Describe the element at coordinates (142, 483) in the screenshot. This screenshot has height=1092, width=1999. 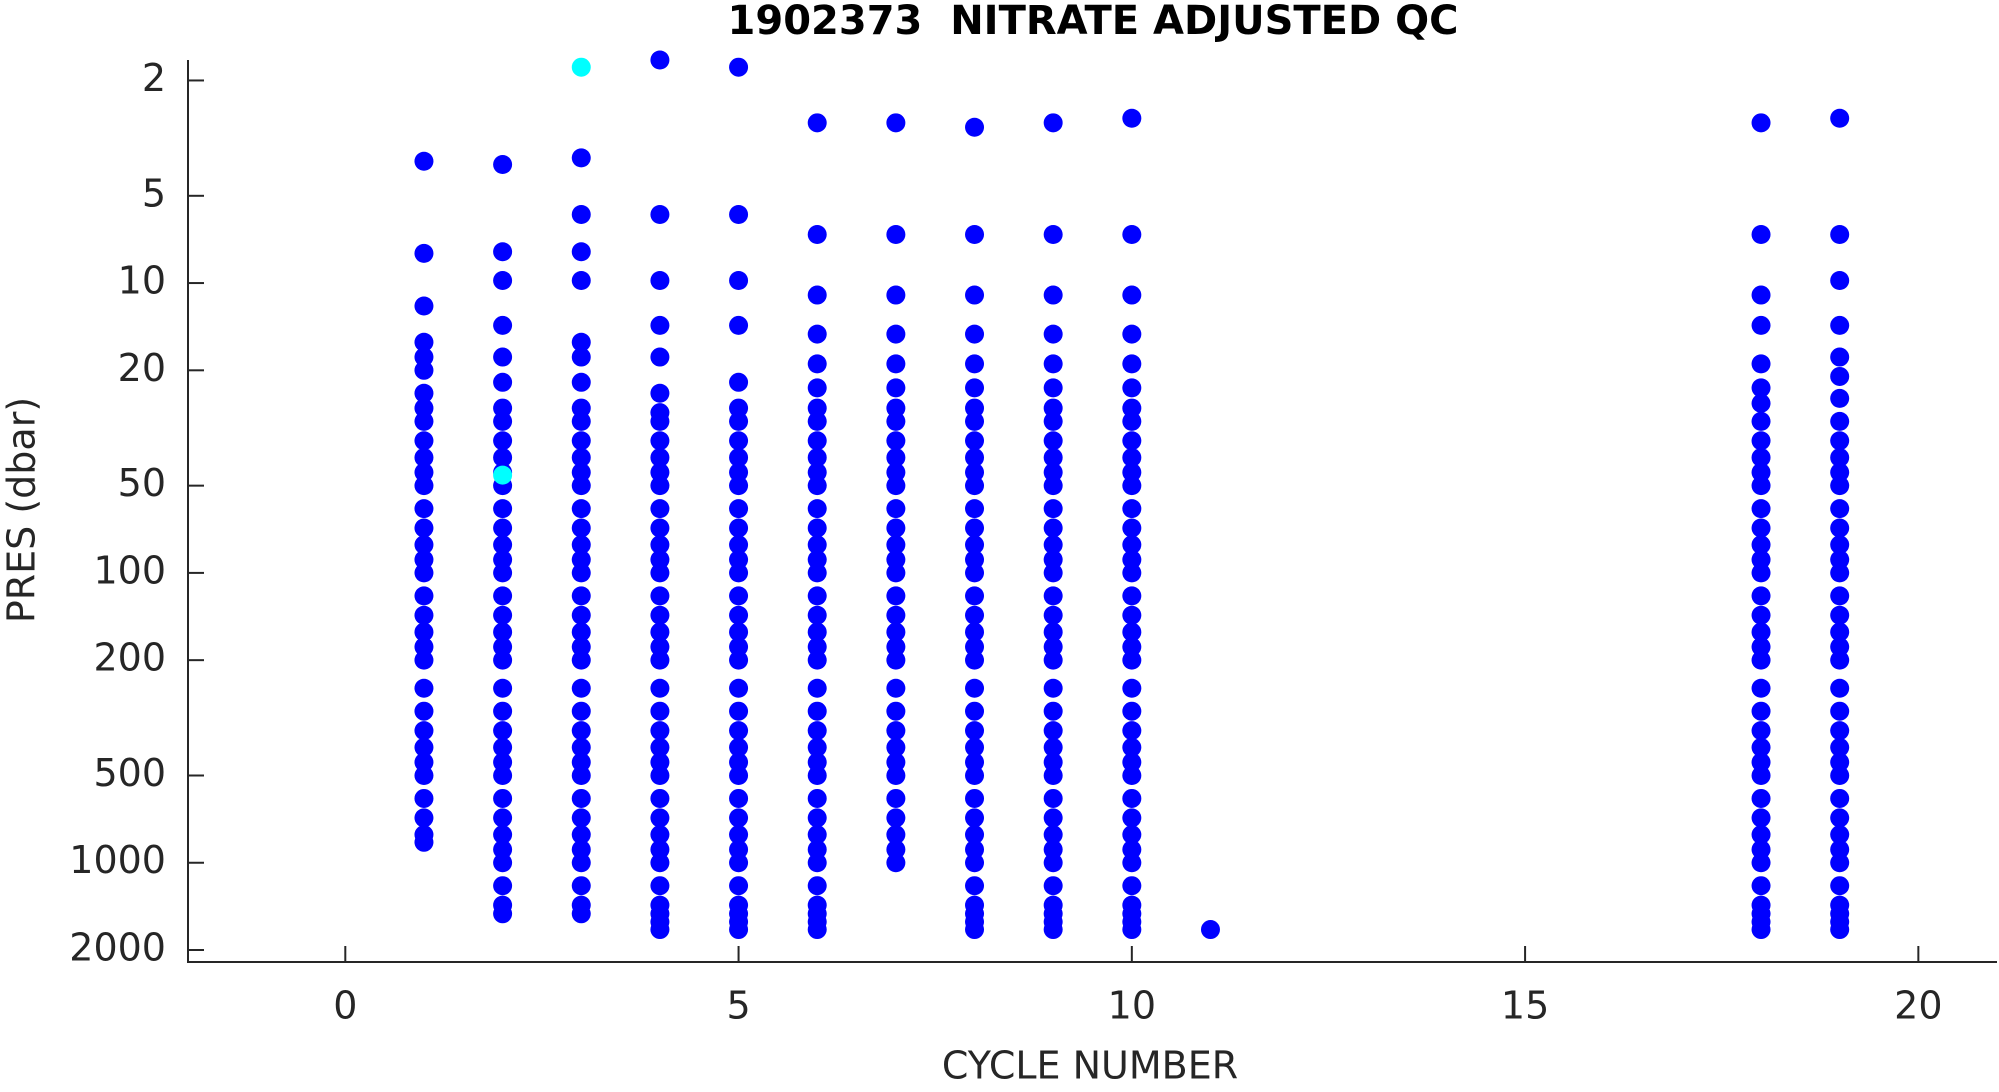
I see `y-tick-label: 50` at that location.